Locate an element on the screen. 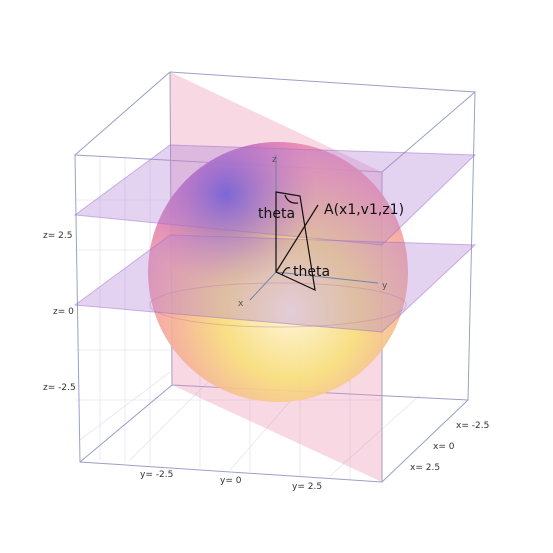  axis-label: y is located at coordinates (385, 286).